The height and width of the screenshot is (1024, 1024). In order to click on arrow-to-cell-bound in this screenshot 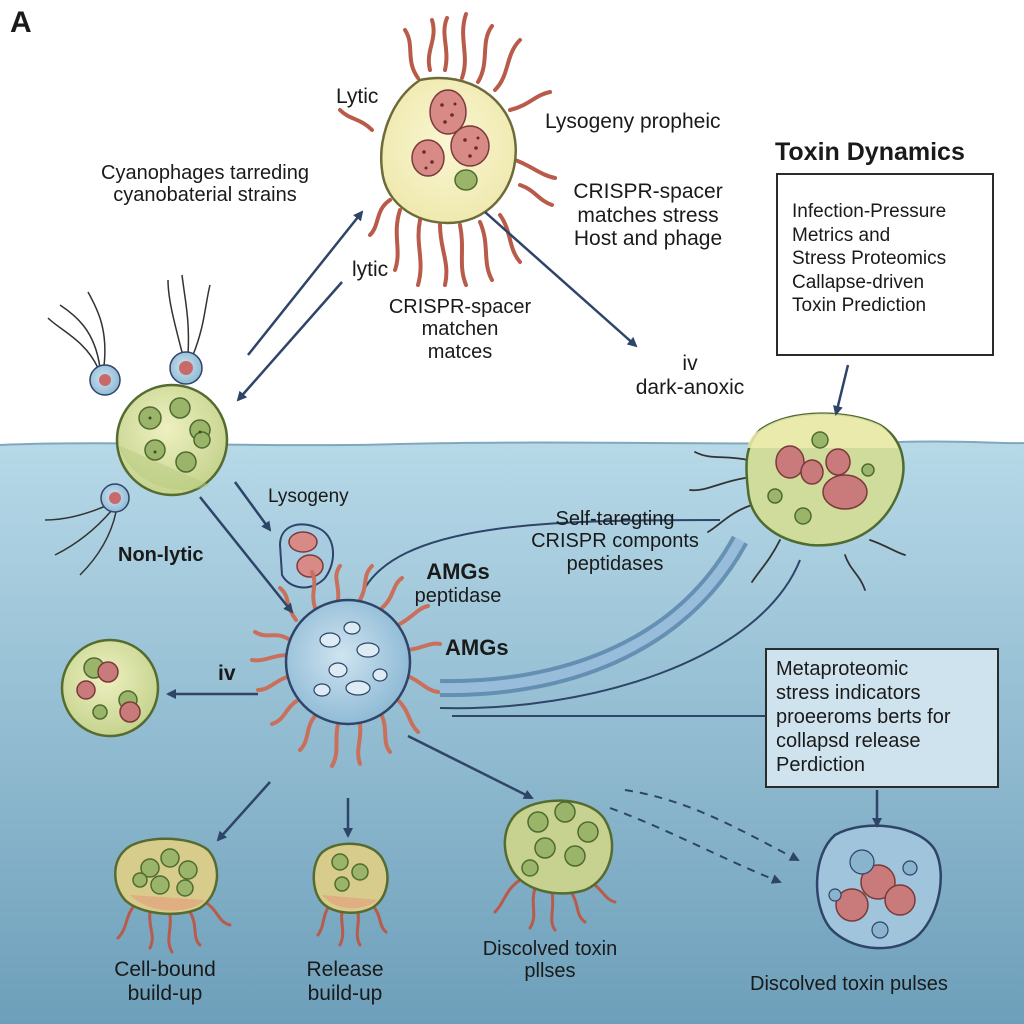, I will do `click(243, 811)`.